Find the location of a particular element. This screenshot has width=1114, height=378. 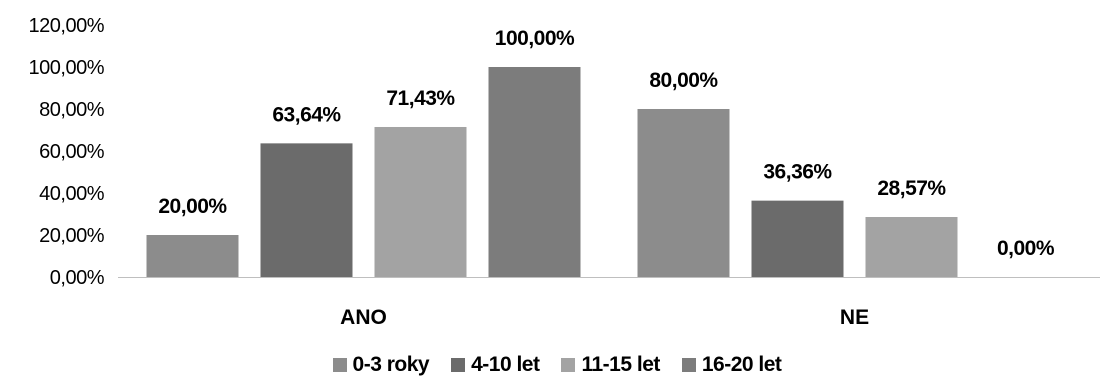

legend-label: 11-15 let is located at coordinates (620, 364).